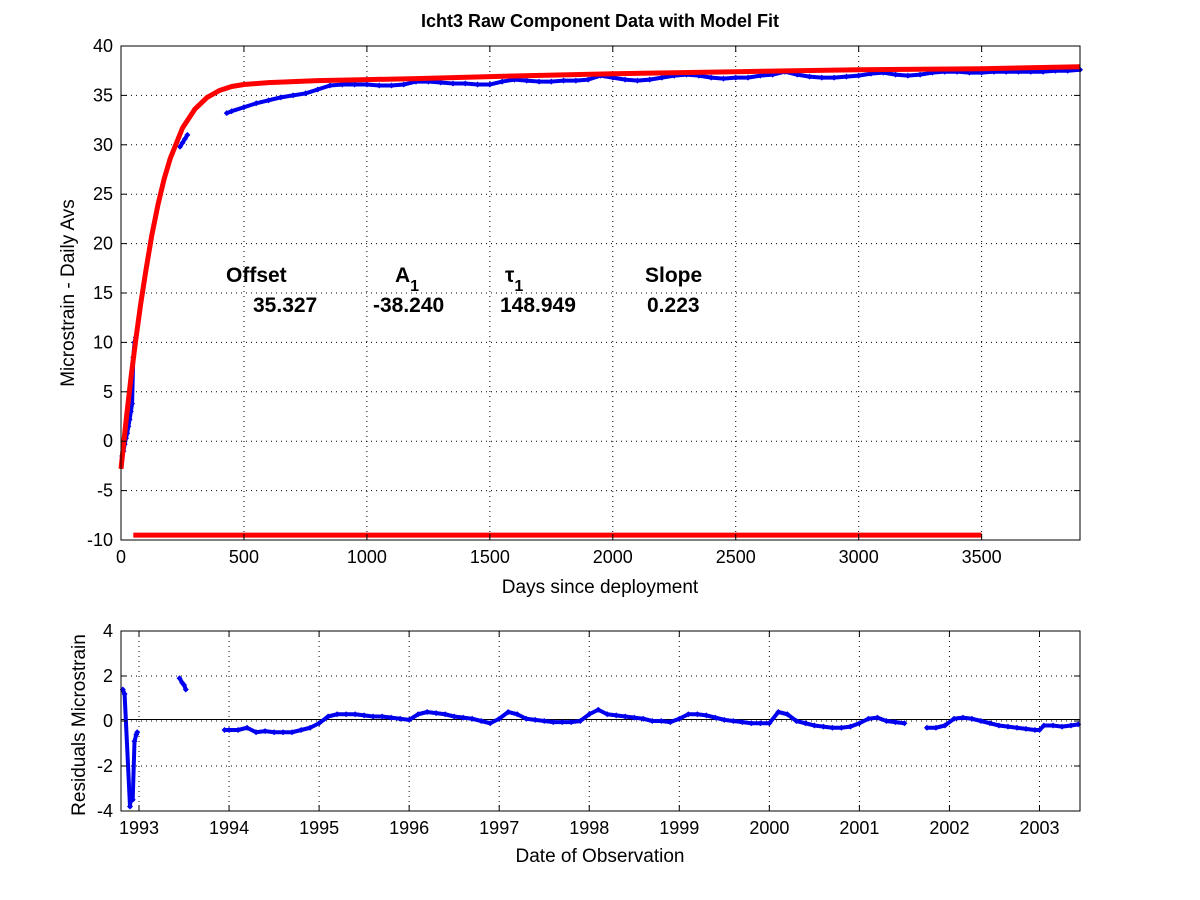 The image size is (1200, 900). Describe the element at coordinates (518, 286) in the screenshot. I see `param-header-tau-subscript: 1` at that location.